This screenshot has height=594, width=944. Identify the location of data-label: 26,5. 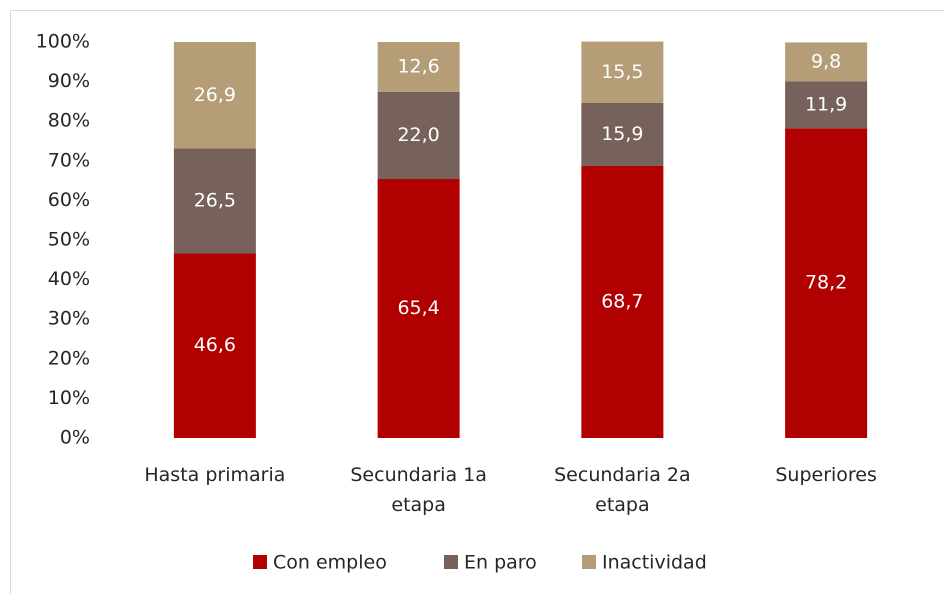
(215, 200).